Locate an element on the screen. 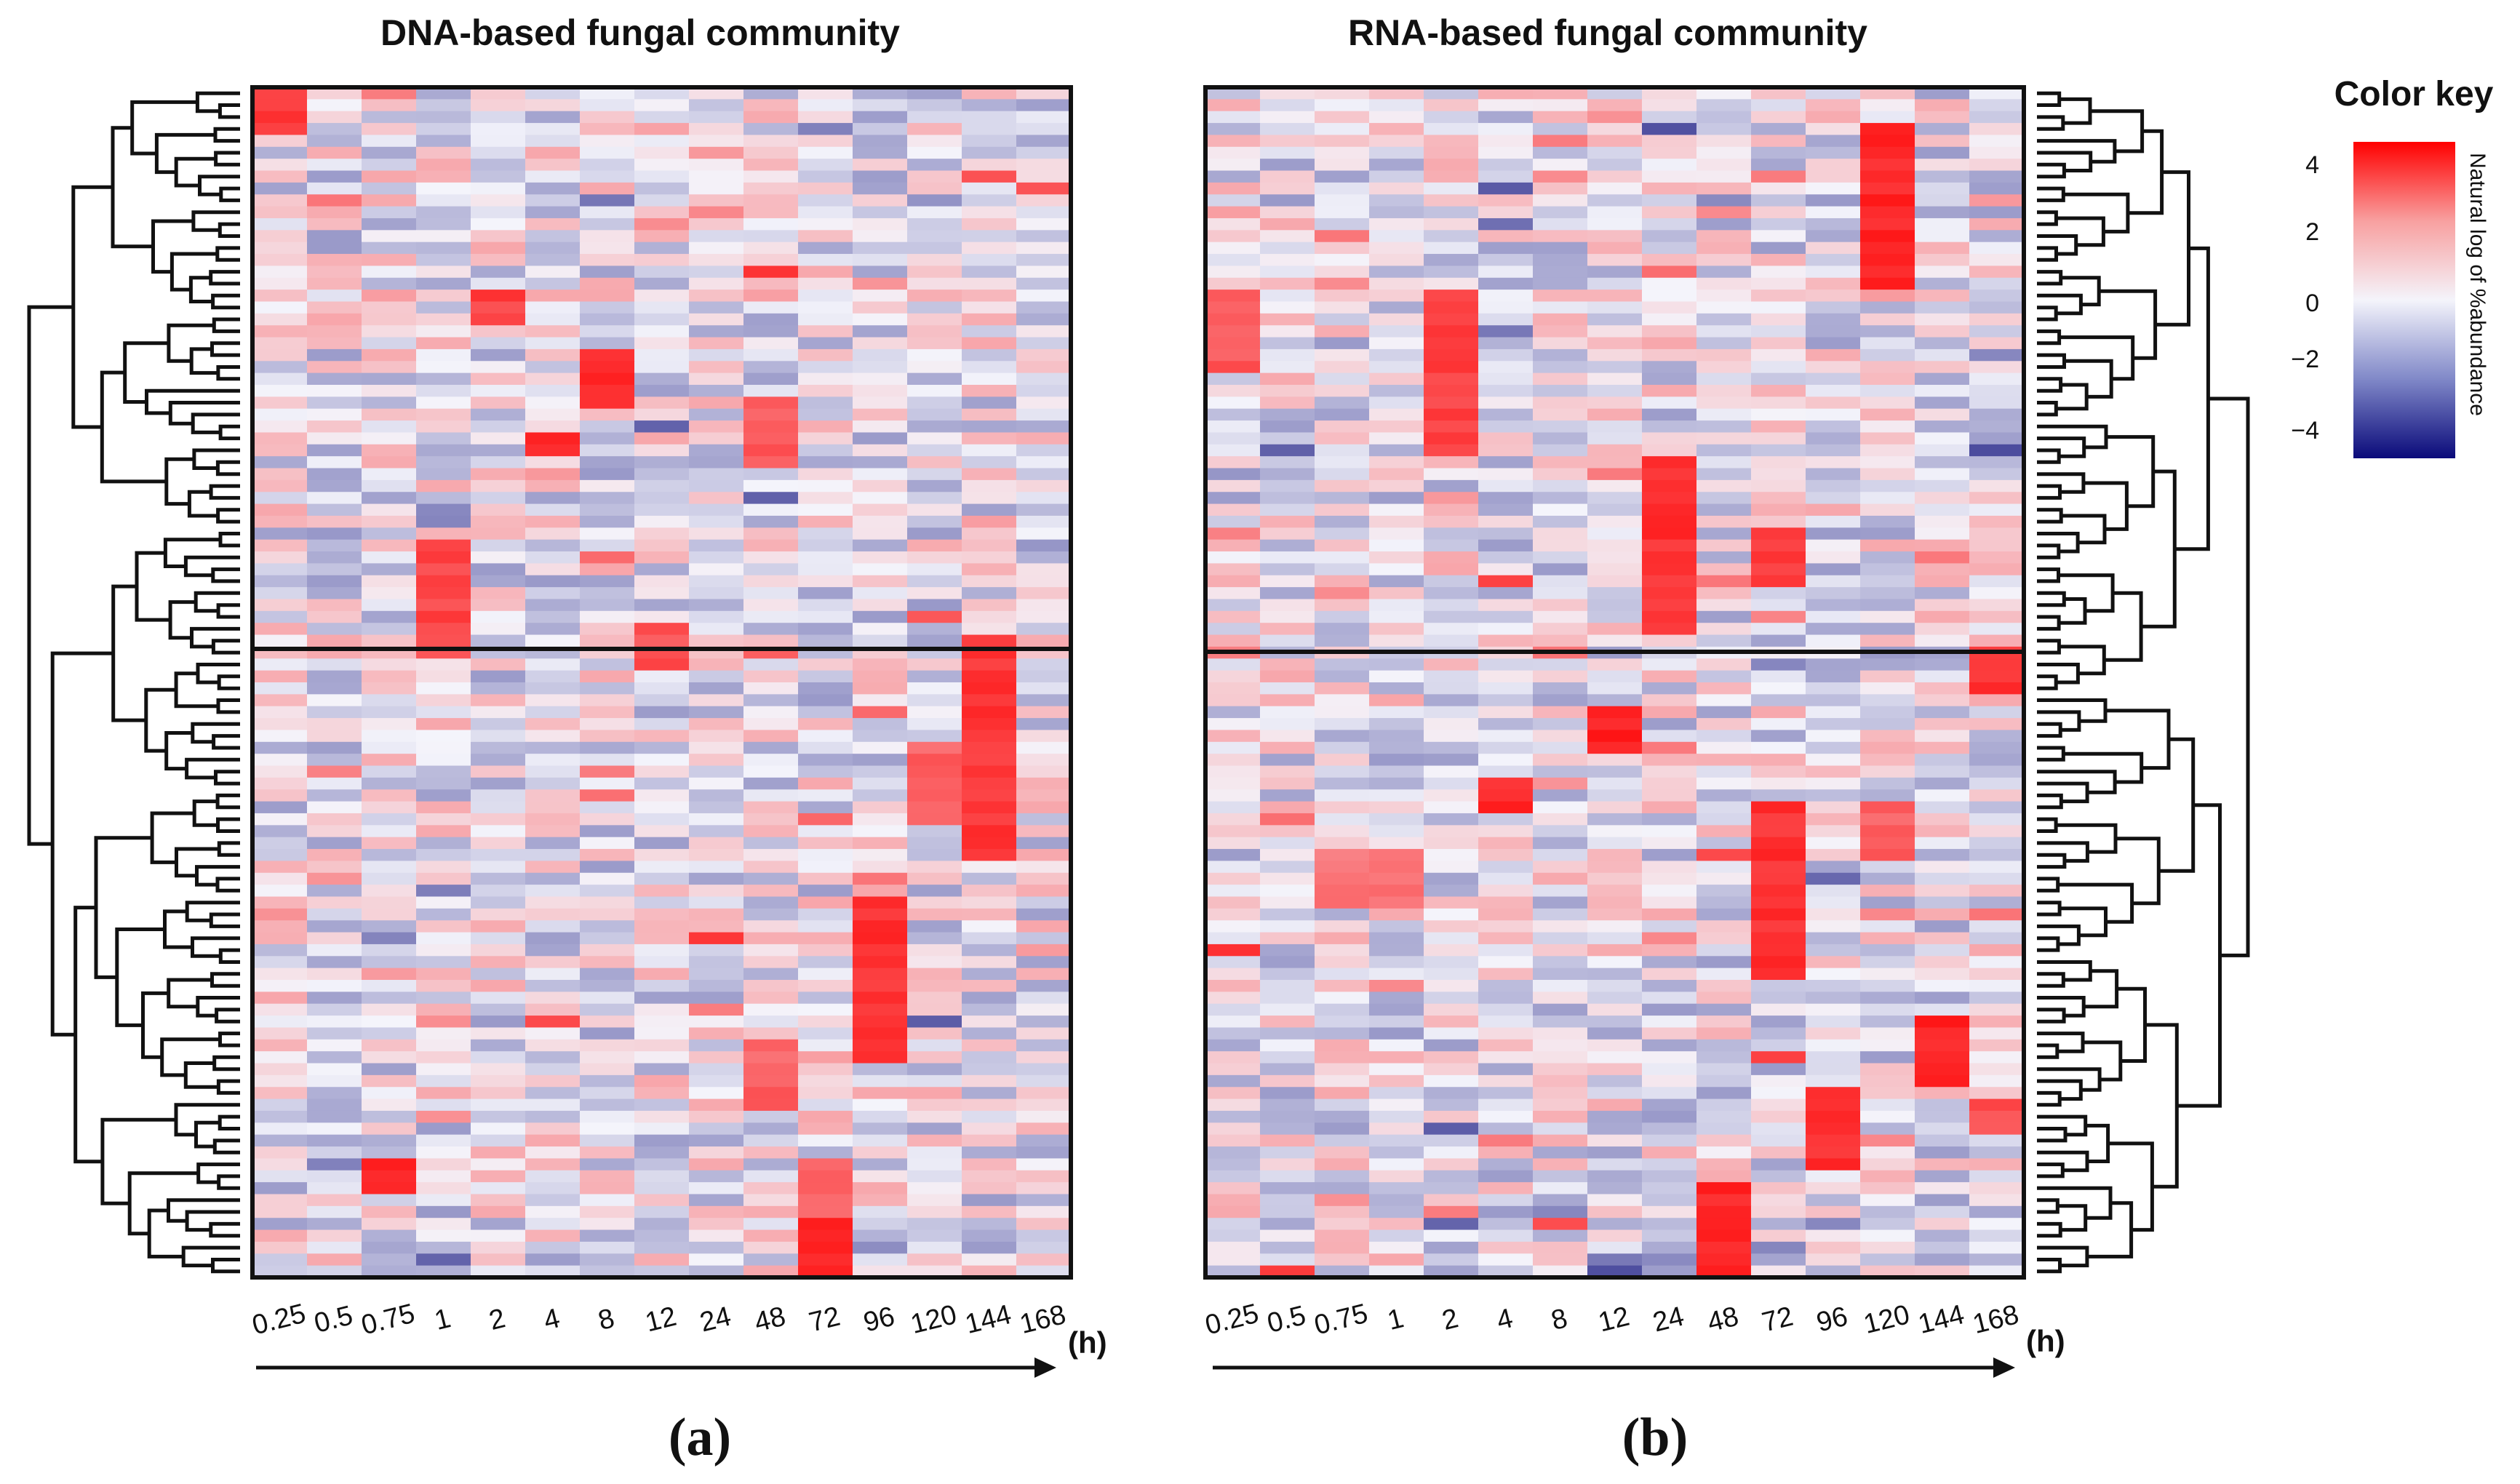 Image resolution: width=2520 pixels, height=1484 pixels. x-tick-label: 1 is located at coordinates (442, 1319).